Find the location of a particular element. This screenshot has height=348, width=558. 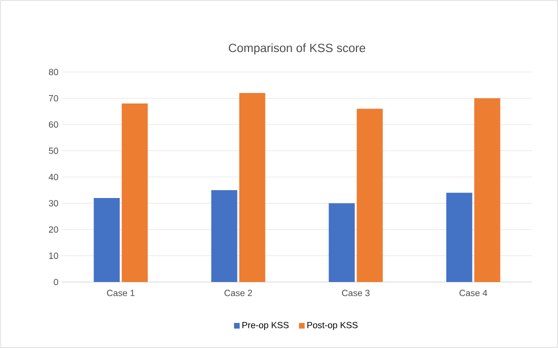

y-tick-label: 50 is located at coordinates (53, 151).